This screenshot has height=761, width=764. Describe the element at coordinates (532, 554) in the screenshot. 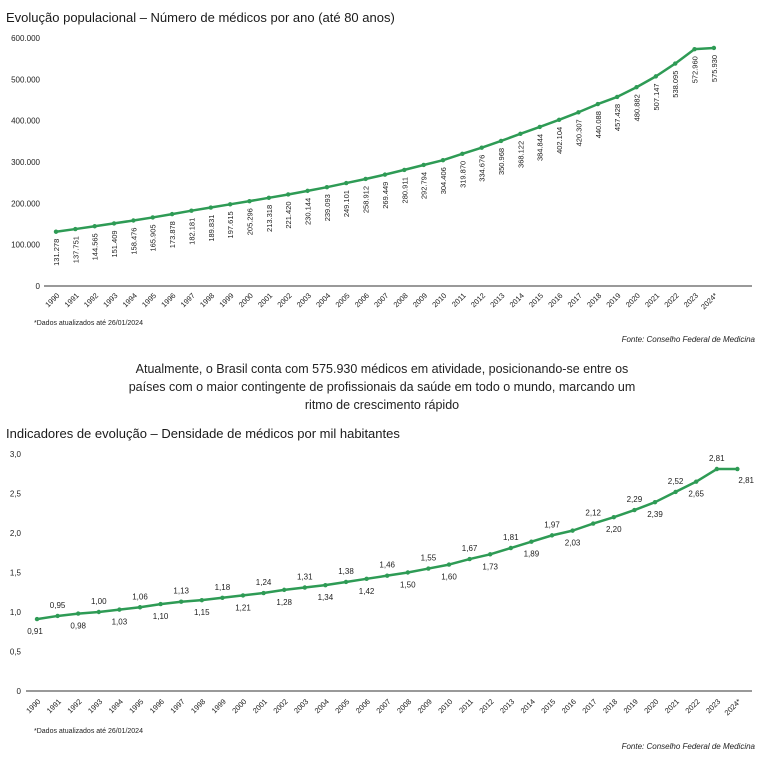

I see `chart2-data-label: 1,89` at that location.